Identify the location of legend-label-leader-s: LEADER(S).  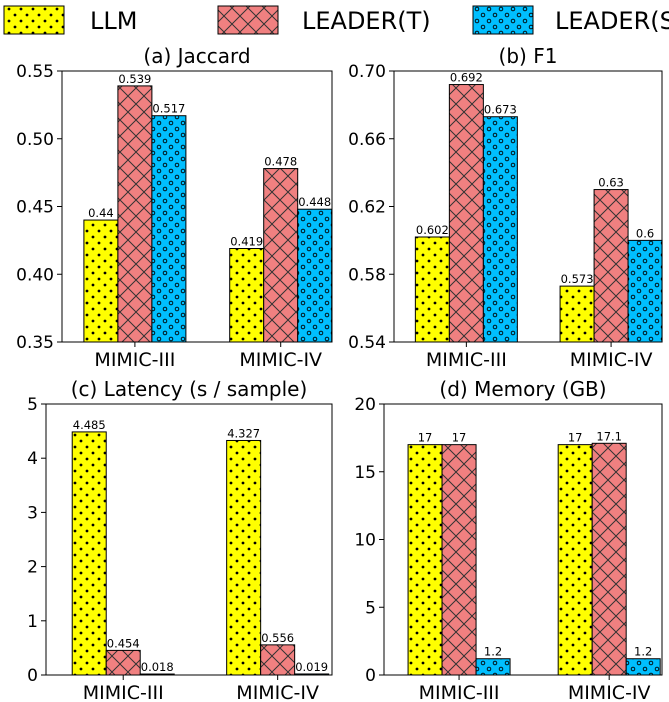
(612, 21).